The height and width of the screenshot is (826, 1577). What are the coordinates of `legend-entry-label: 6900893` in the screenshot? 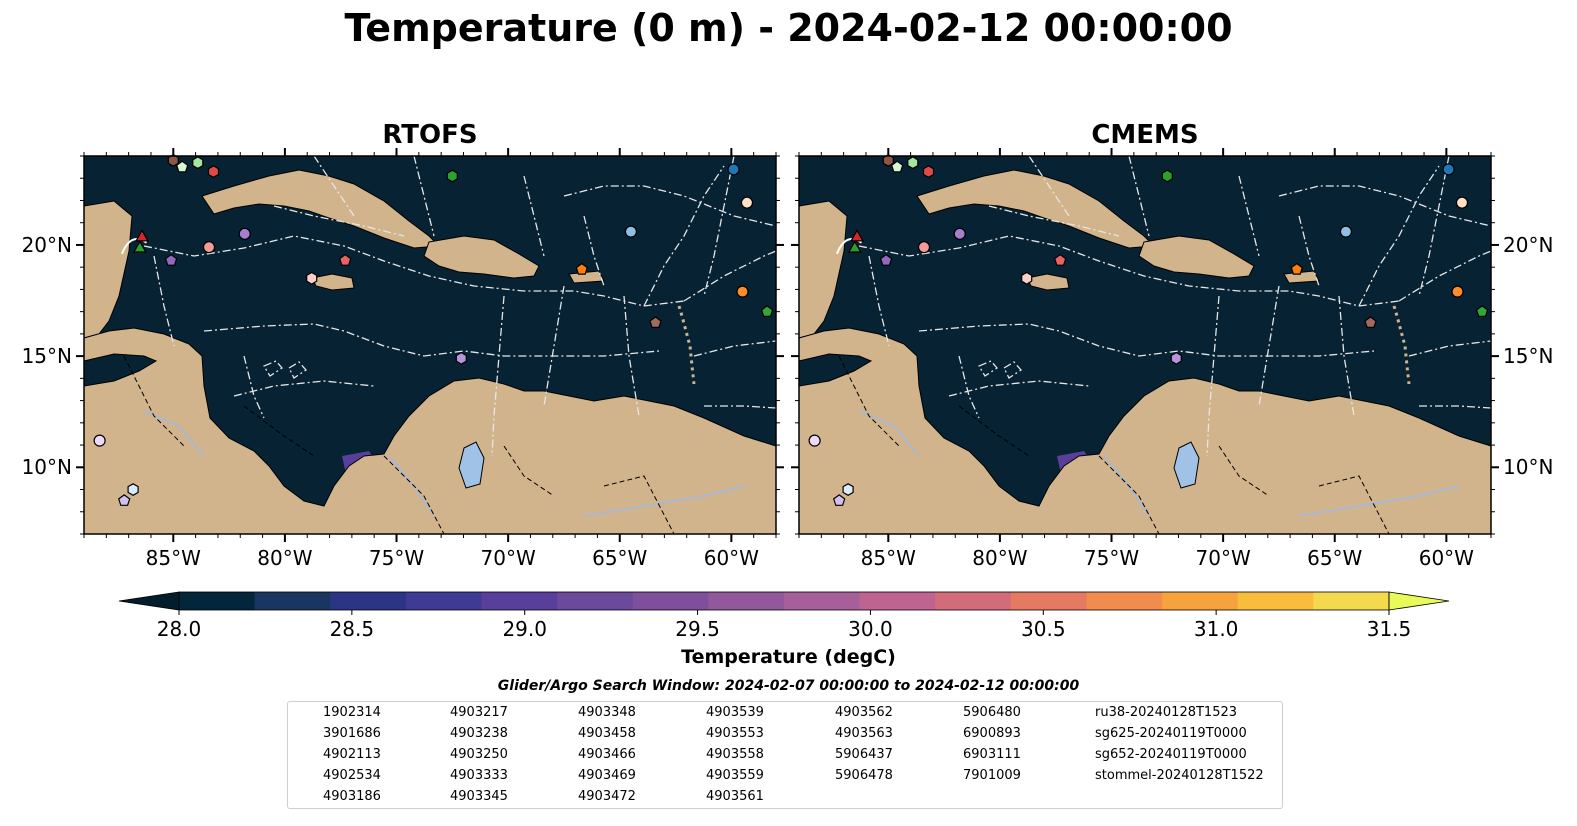 It's located at (992, 733).